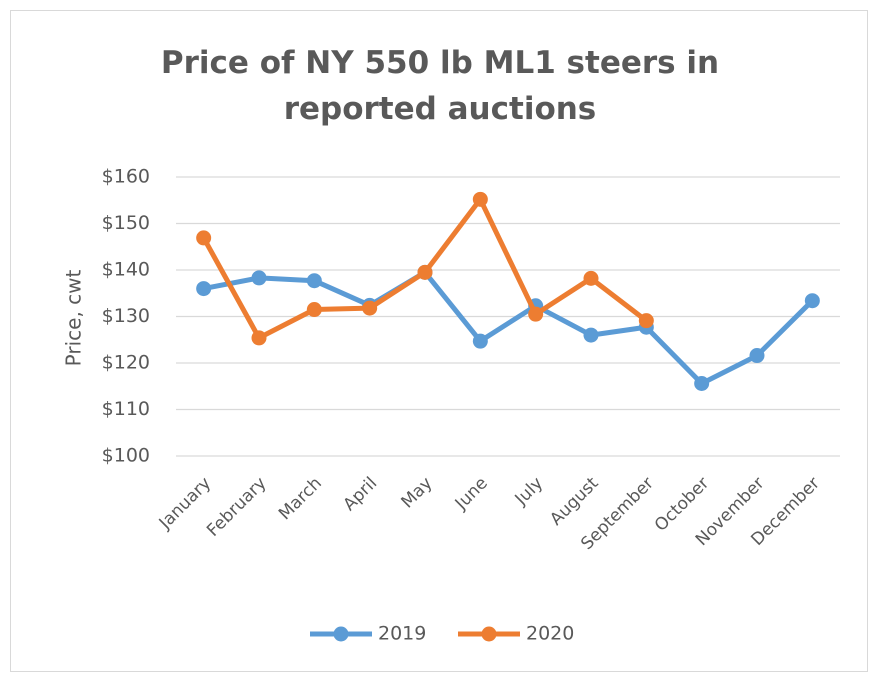  Describe the element at coordinates (417, 492) in the screenshot. I see `x-category-label: May` at that location.